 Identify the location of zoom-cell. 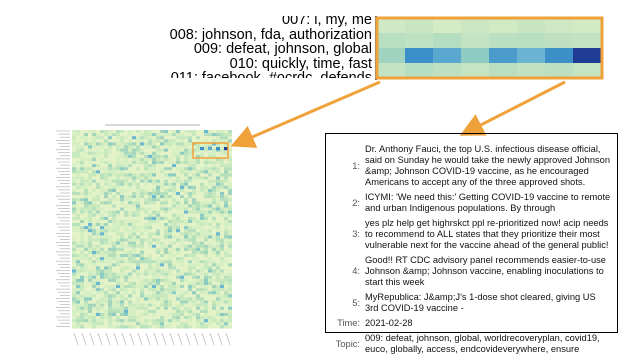
(503, 70).